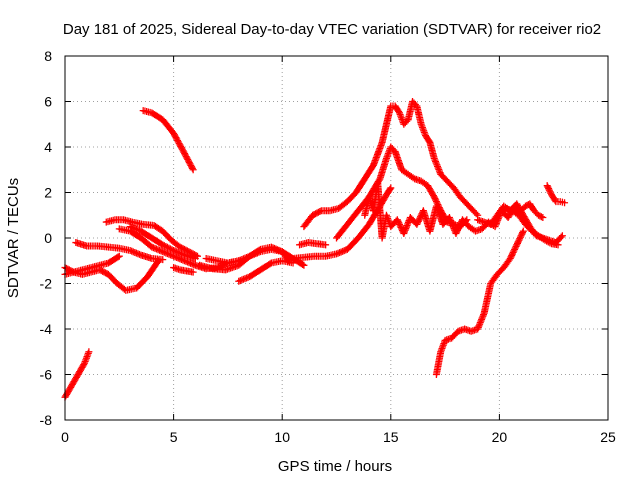  I want to click on y-axis-label: SDTVAR / TECUs, so click(13, 238).